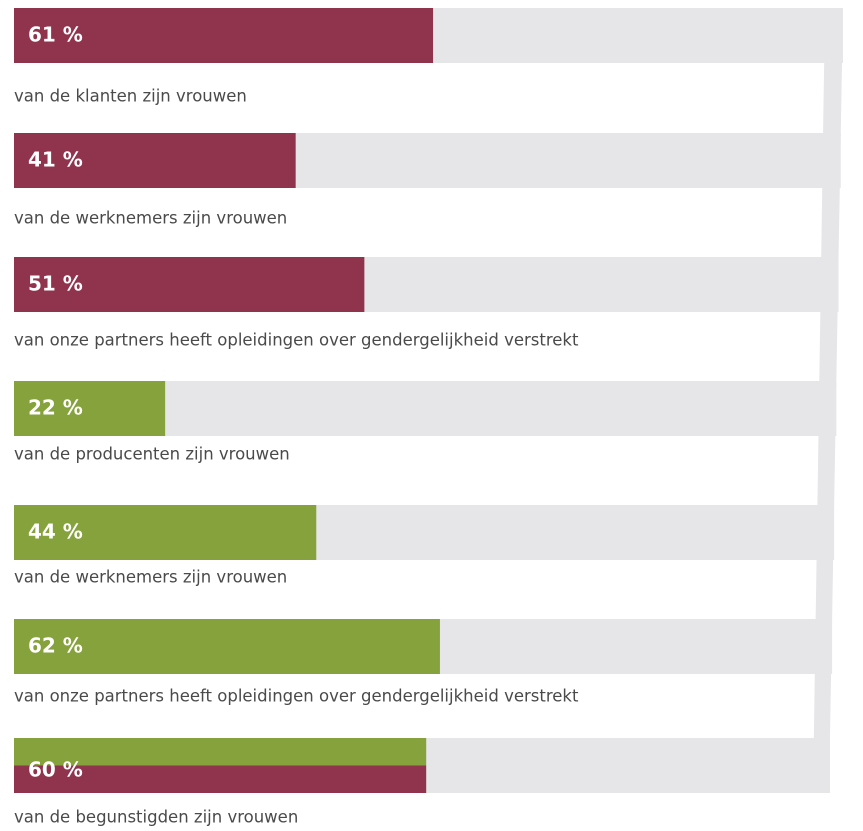 The width and height of the screenshot is (863, 831). I want to click on category-label: van de producenten zijn vrouwen, so click(152, 454).